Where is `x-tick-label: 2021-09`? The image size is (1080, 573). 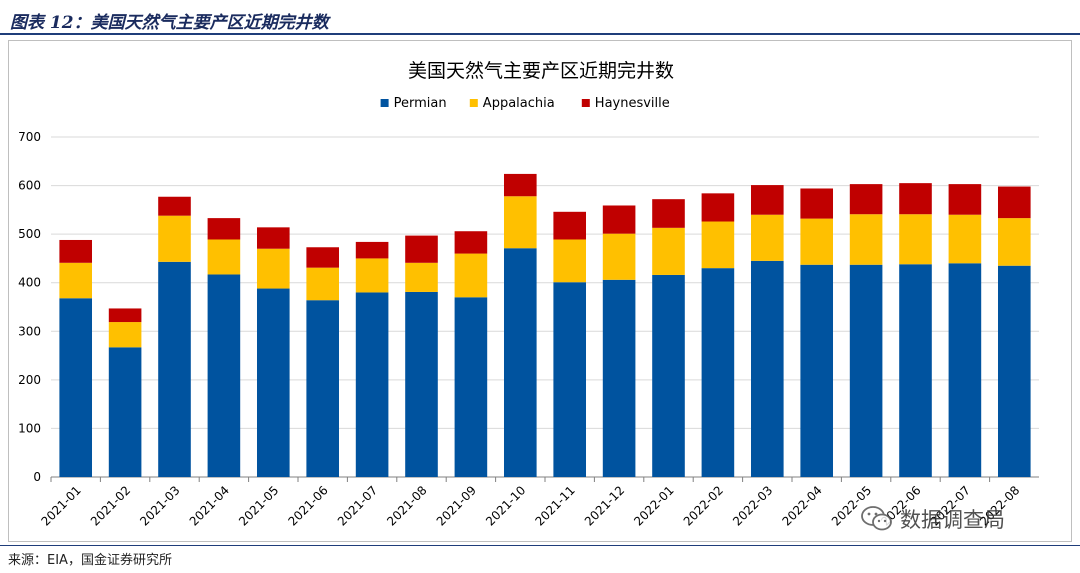
x-tick-label: 2021-09 is located at coordinates (456, 505).